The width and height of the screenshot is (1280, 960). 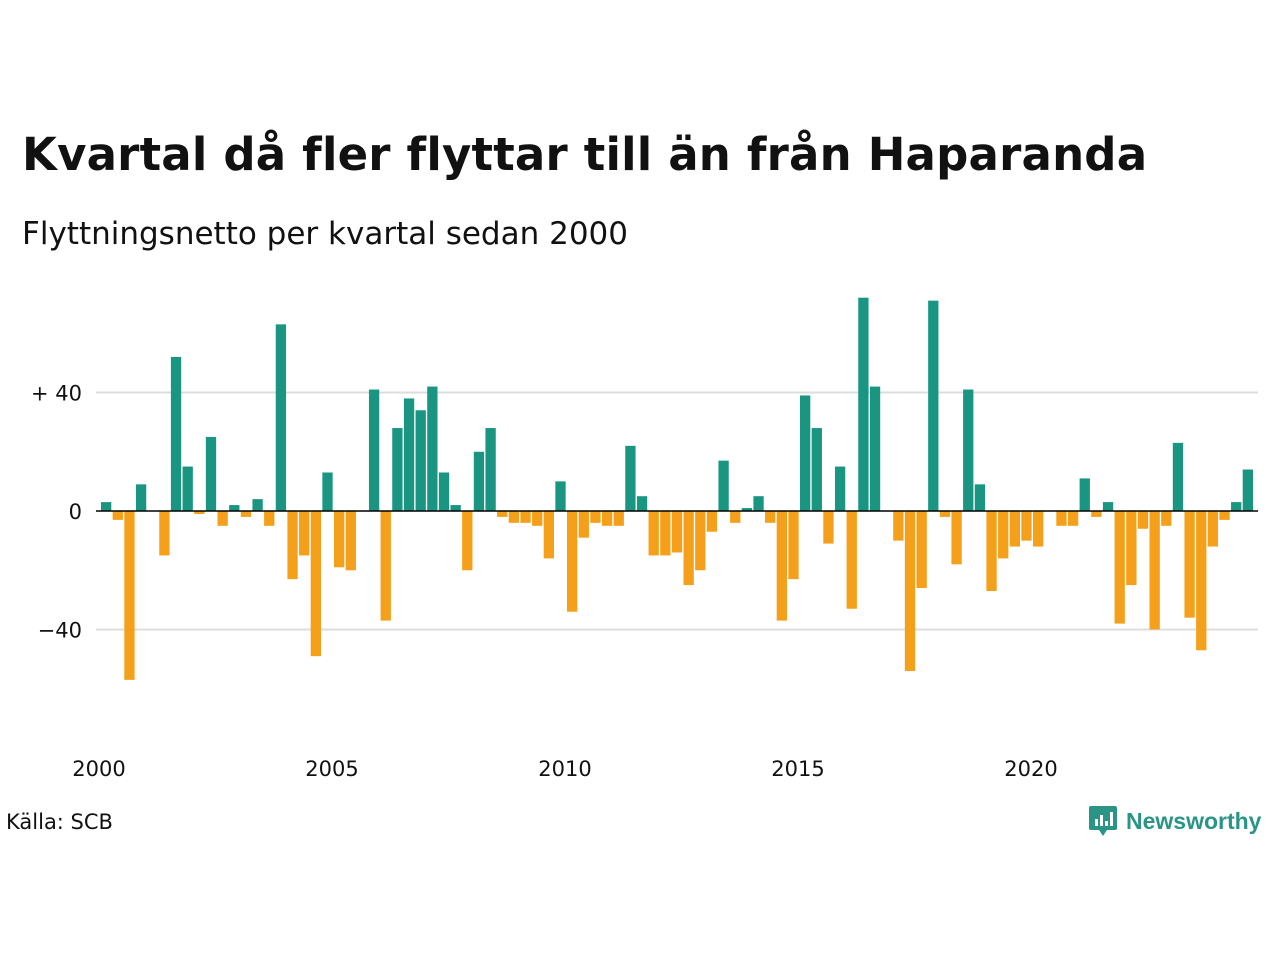 What do you see at coordinates (60, 631) in the screenshot?
I see `y-tick-label: −40` at bounding box center [60, 631].